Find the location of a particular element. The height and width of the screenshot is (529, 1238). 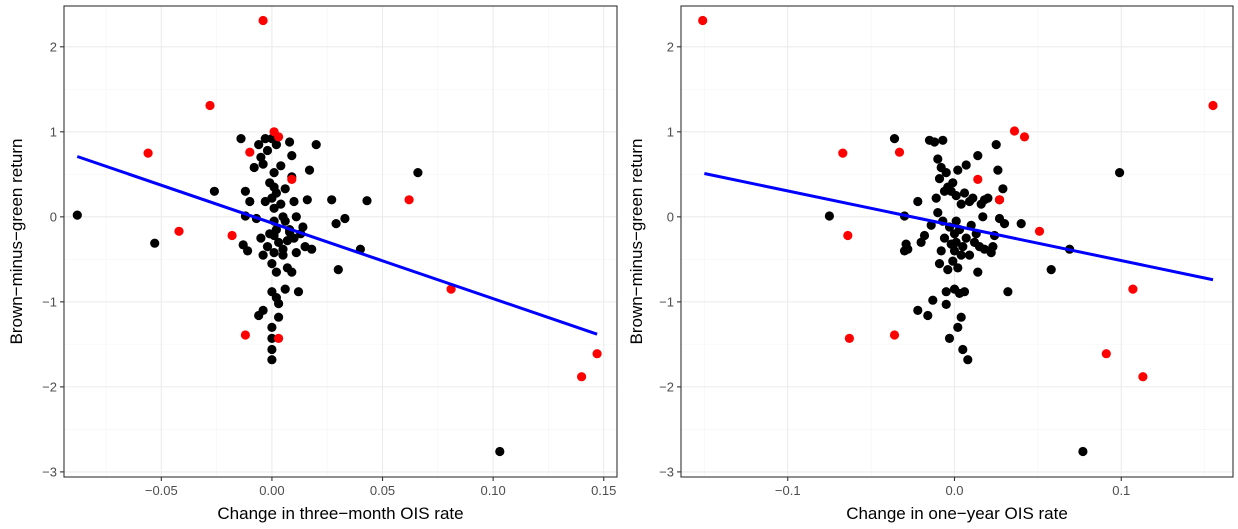

x-axis-title: Change in three−month OIS rate is located at coordinates (340, 513).